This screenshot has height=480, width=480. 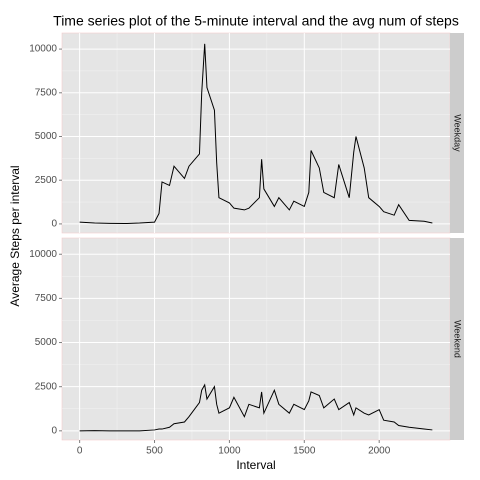 What do you see at coordinates (229, 451) in the screenshot?
I see `x-tick-label: 1000` at bounding box center [229, 451].